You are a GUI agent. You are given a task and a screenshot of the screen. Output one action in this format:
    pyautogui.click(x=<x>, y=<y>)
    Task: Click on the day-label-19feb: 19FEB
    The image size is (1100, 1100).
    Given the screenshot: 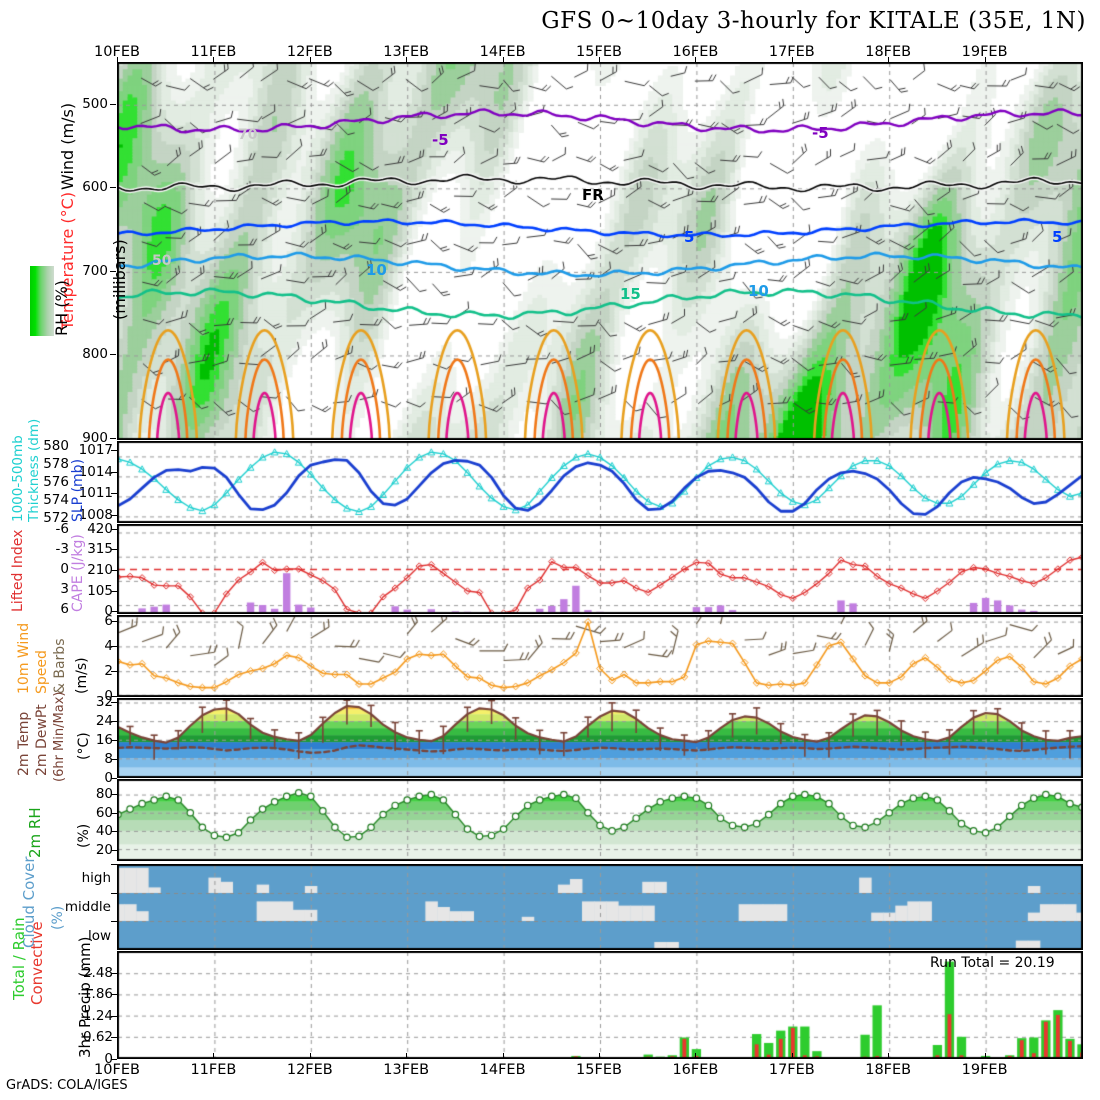 What is the action you would take?
    pyautogui.click(x=984, y=52)
    